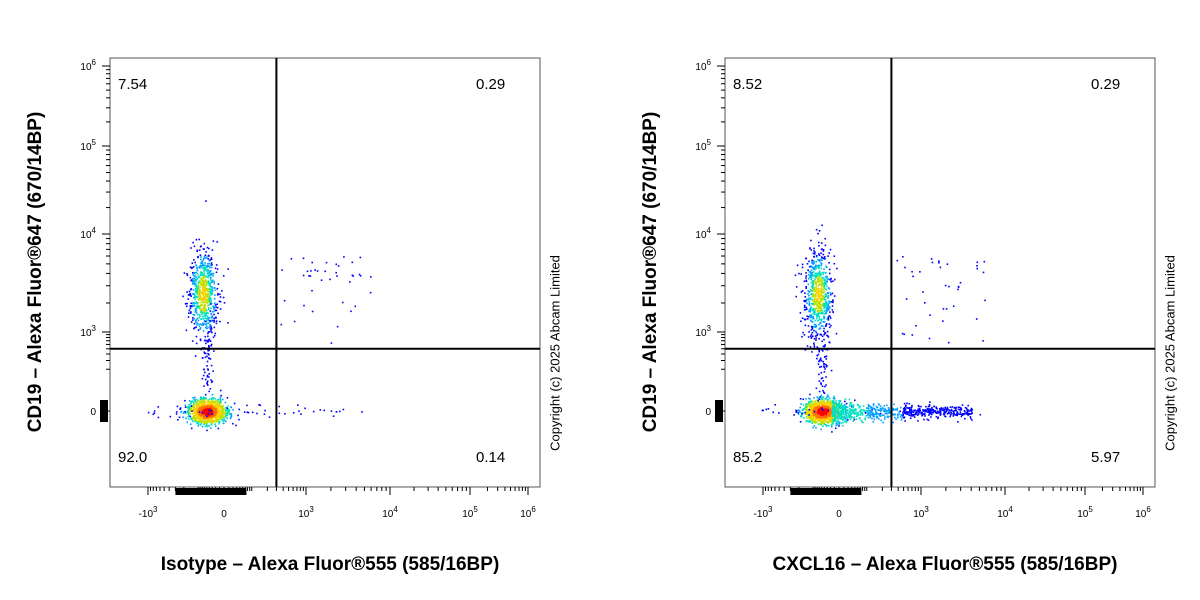 The height and width of the screenshot is (600, 1200). What do you see at coordinates (708, 412) in the screenshot?
I see `y-tick-label: 0` at bounding box center [708, 412].